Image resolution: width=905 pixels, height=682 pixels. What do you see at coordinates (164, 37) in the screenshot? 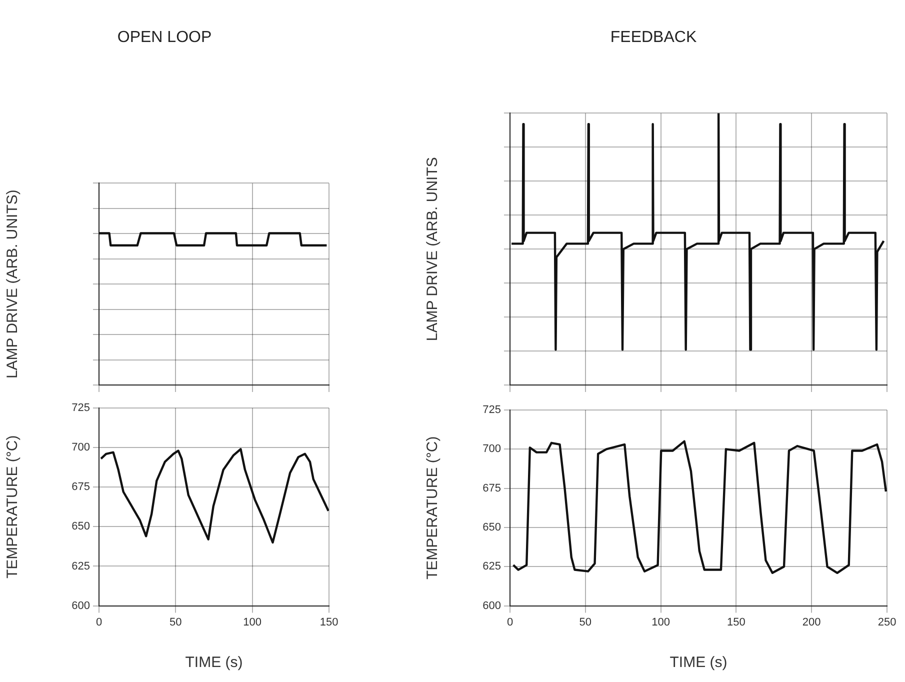
I see `chart-title: OPEN LOOP` at bounding box center [164, 37].